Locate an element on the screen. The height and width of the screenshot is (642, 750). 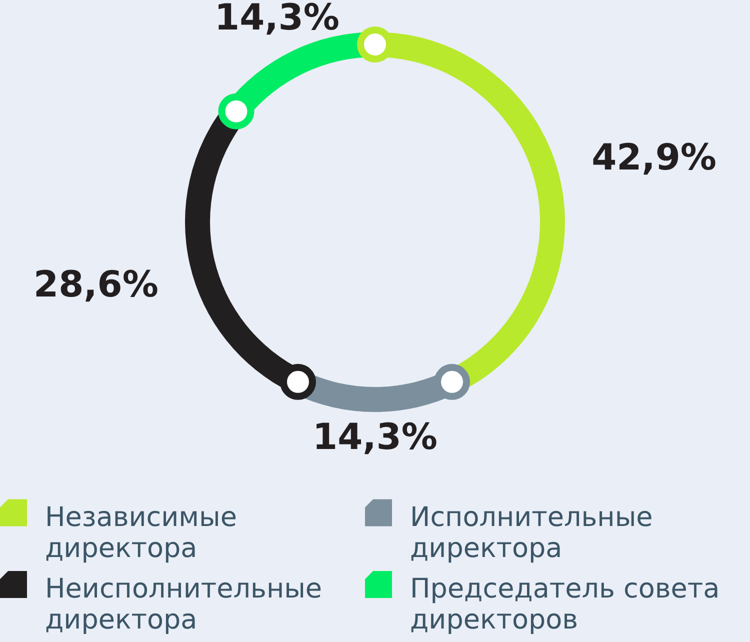
data-label: 28,6% is located at coordinates (96, 285).